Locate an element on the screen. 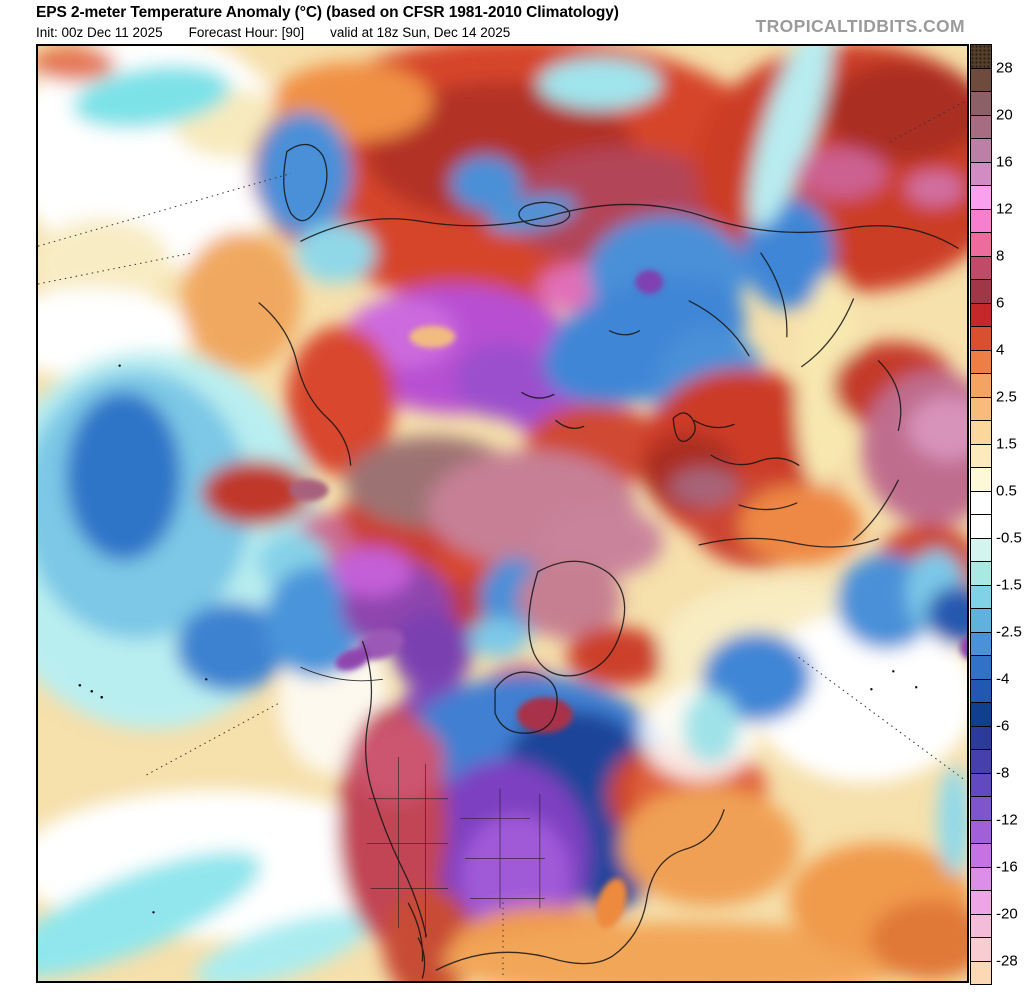 This screenshot has width=1024, height=1000. colorbar-tick-label: 28 is located at coordinates (1004, 68).